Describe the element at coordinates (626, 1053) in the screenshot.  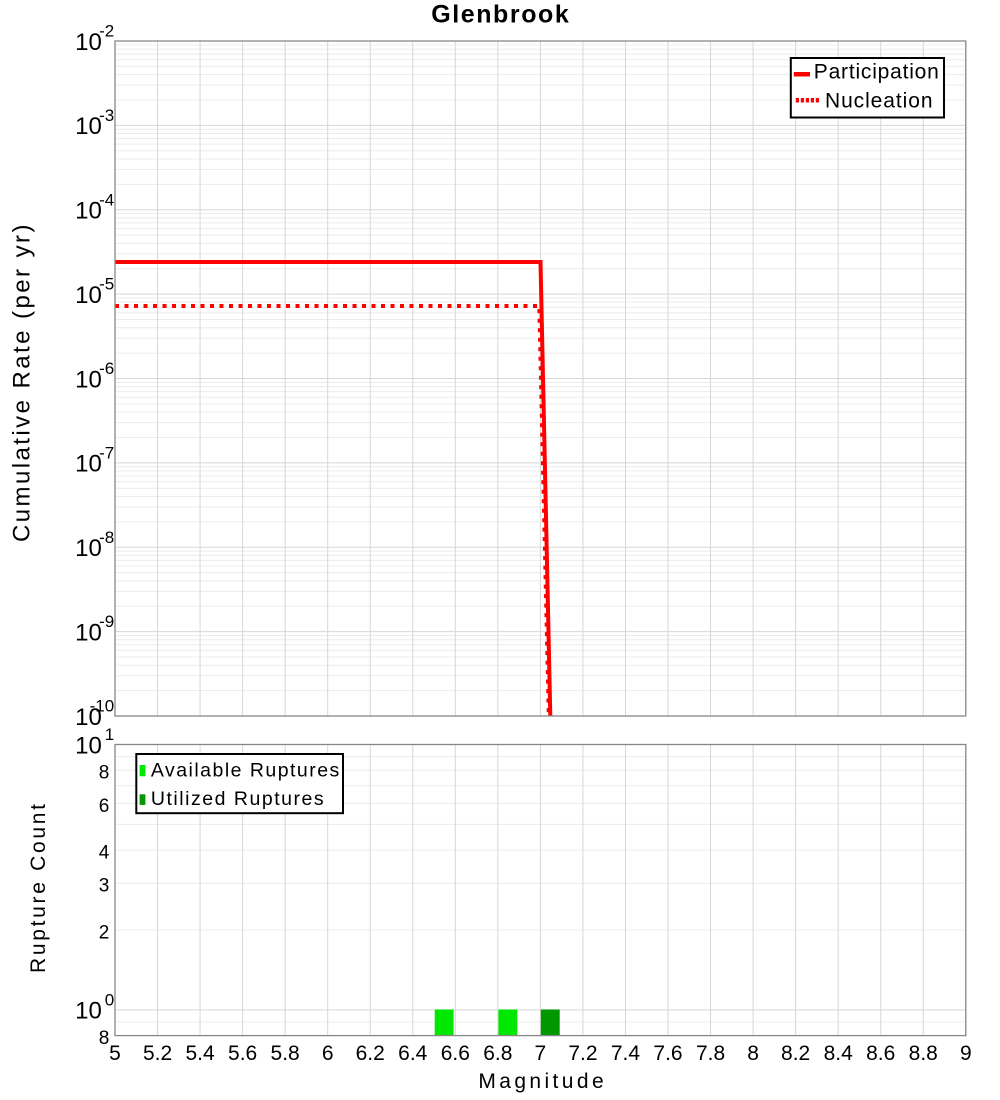
I see `svg-text: 7.4` at that location.